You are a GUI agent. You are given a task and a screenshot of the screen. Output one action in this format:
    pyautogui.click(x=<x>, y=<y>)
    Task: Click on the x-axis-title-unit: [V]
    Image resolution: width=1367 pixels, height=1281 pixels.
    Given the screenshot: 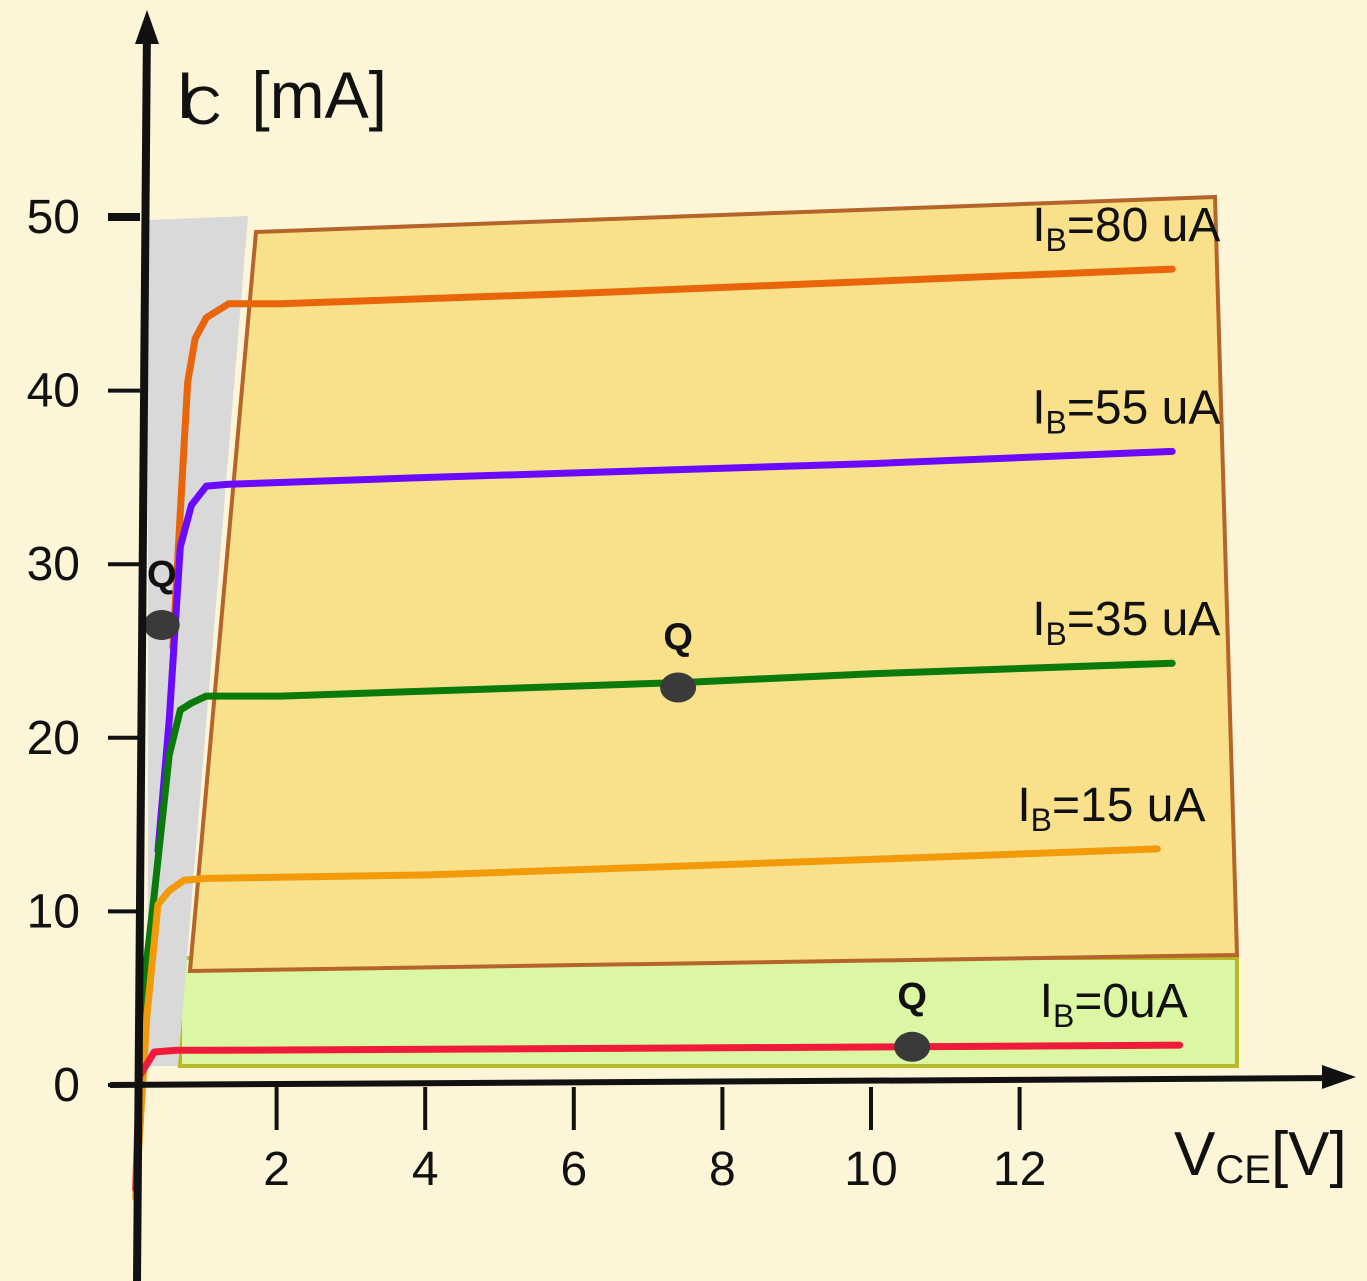 What is the action you would take?
    pyautogui.click(x=1309, y=1154)
    